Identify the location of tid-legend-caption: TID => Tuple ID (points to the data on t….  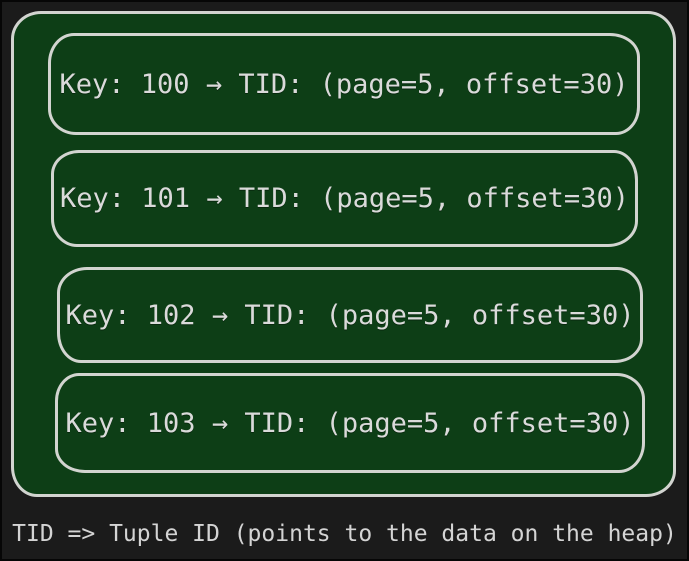
(344, 534).